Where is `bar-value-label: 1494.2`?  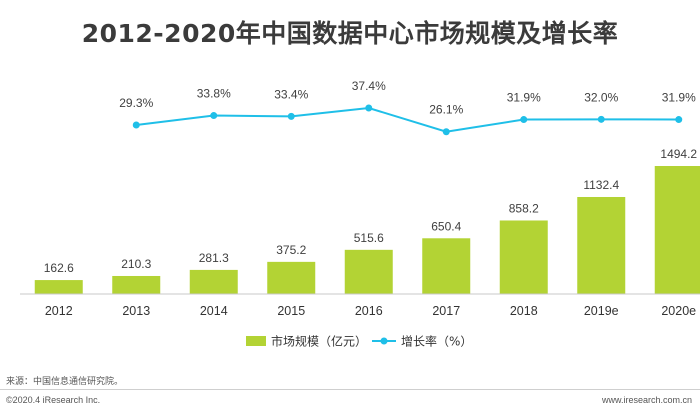 bar-value-label: 1494.2 is located at coordinates (678, 154).